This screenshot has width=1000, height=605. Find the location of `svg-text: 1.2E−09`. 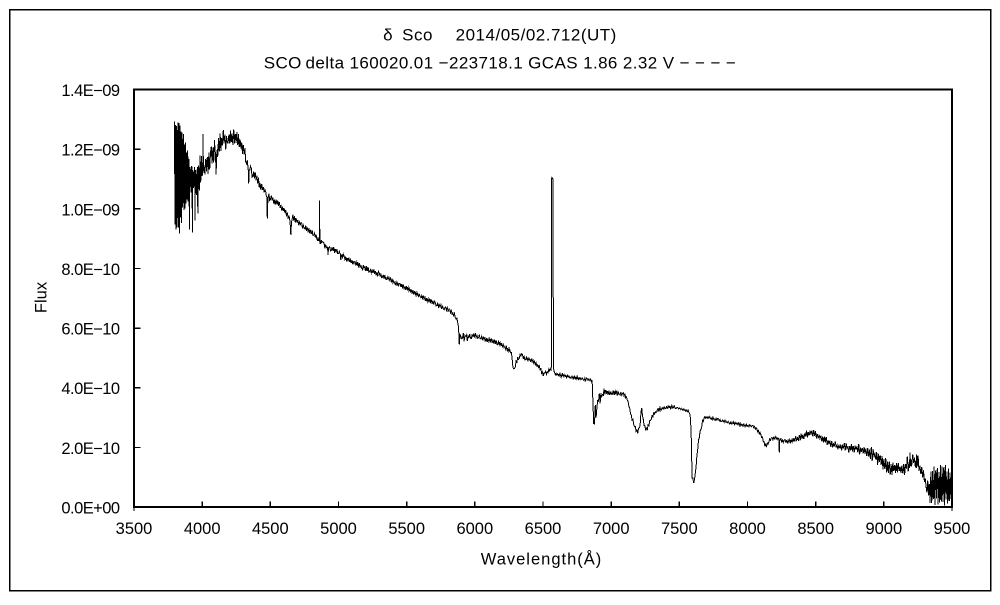

svg-text: 1.2E−09 is located at coordinates (90, 151).